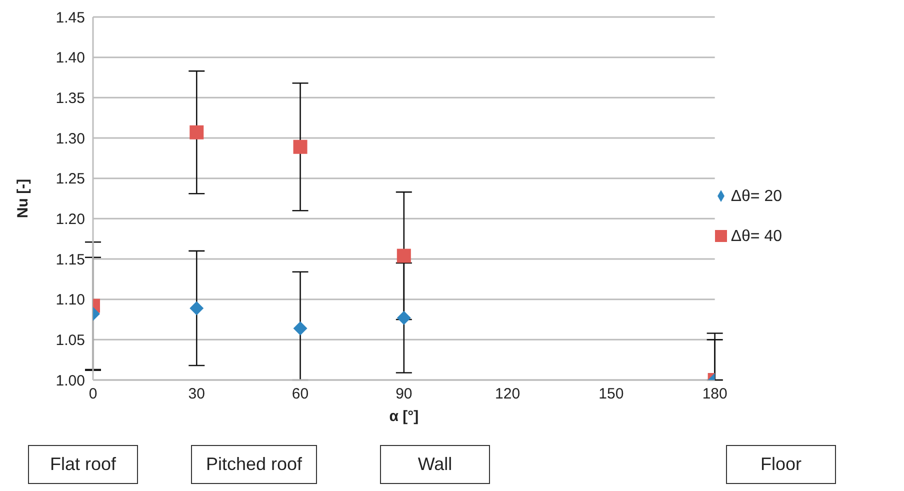  Describe the element at coordinates (23, 198) in the screenshot. I see `y-axis-title: Nu [-]` at that location.